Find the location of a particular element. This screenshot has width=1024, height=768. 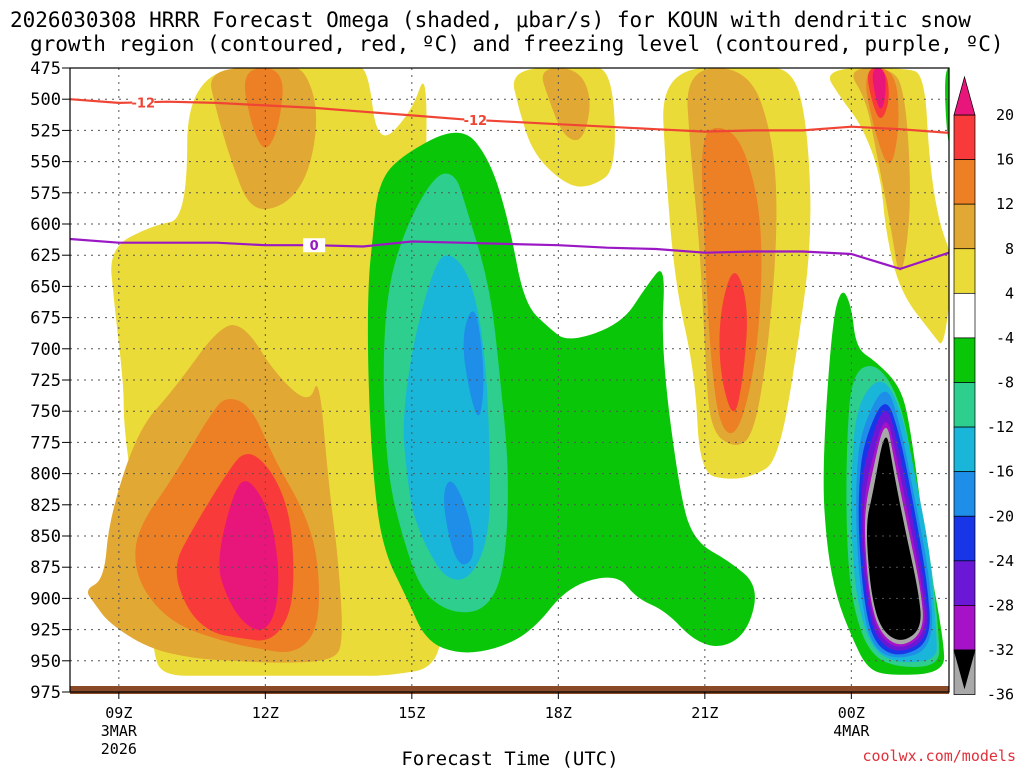

colorbar-label-20: 20 is located at coordinates (1005, 115).